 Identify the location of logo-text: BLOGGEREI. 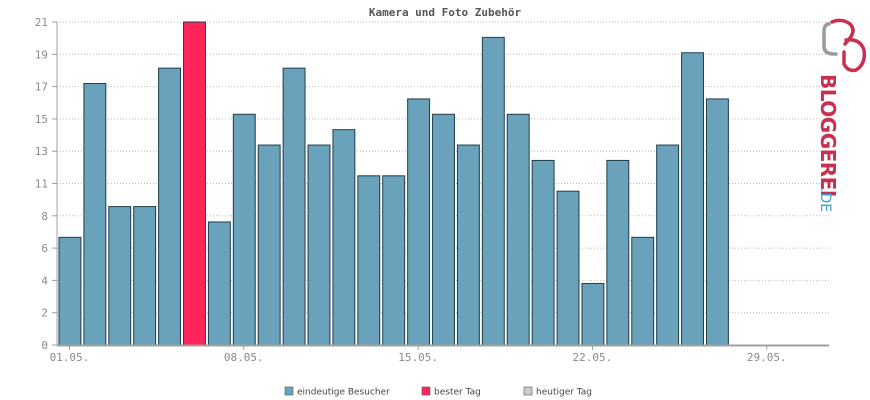
(828, 135).